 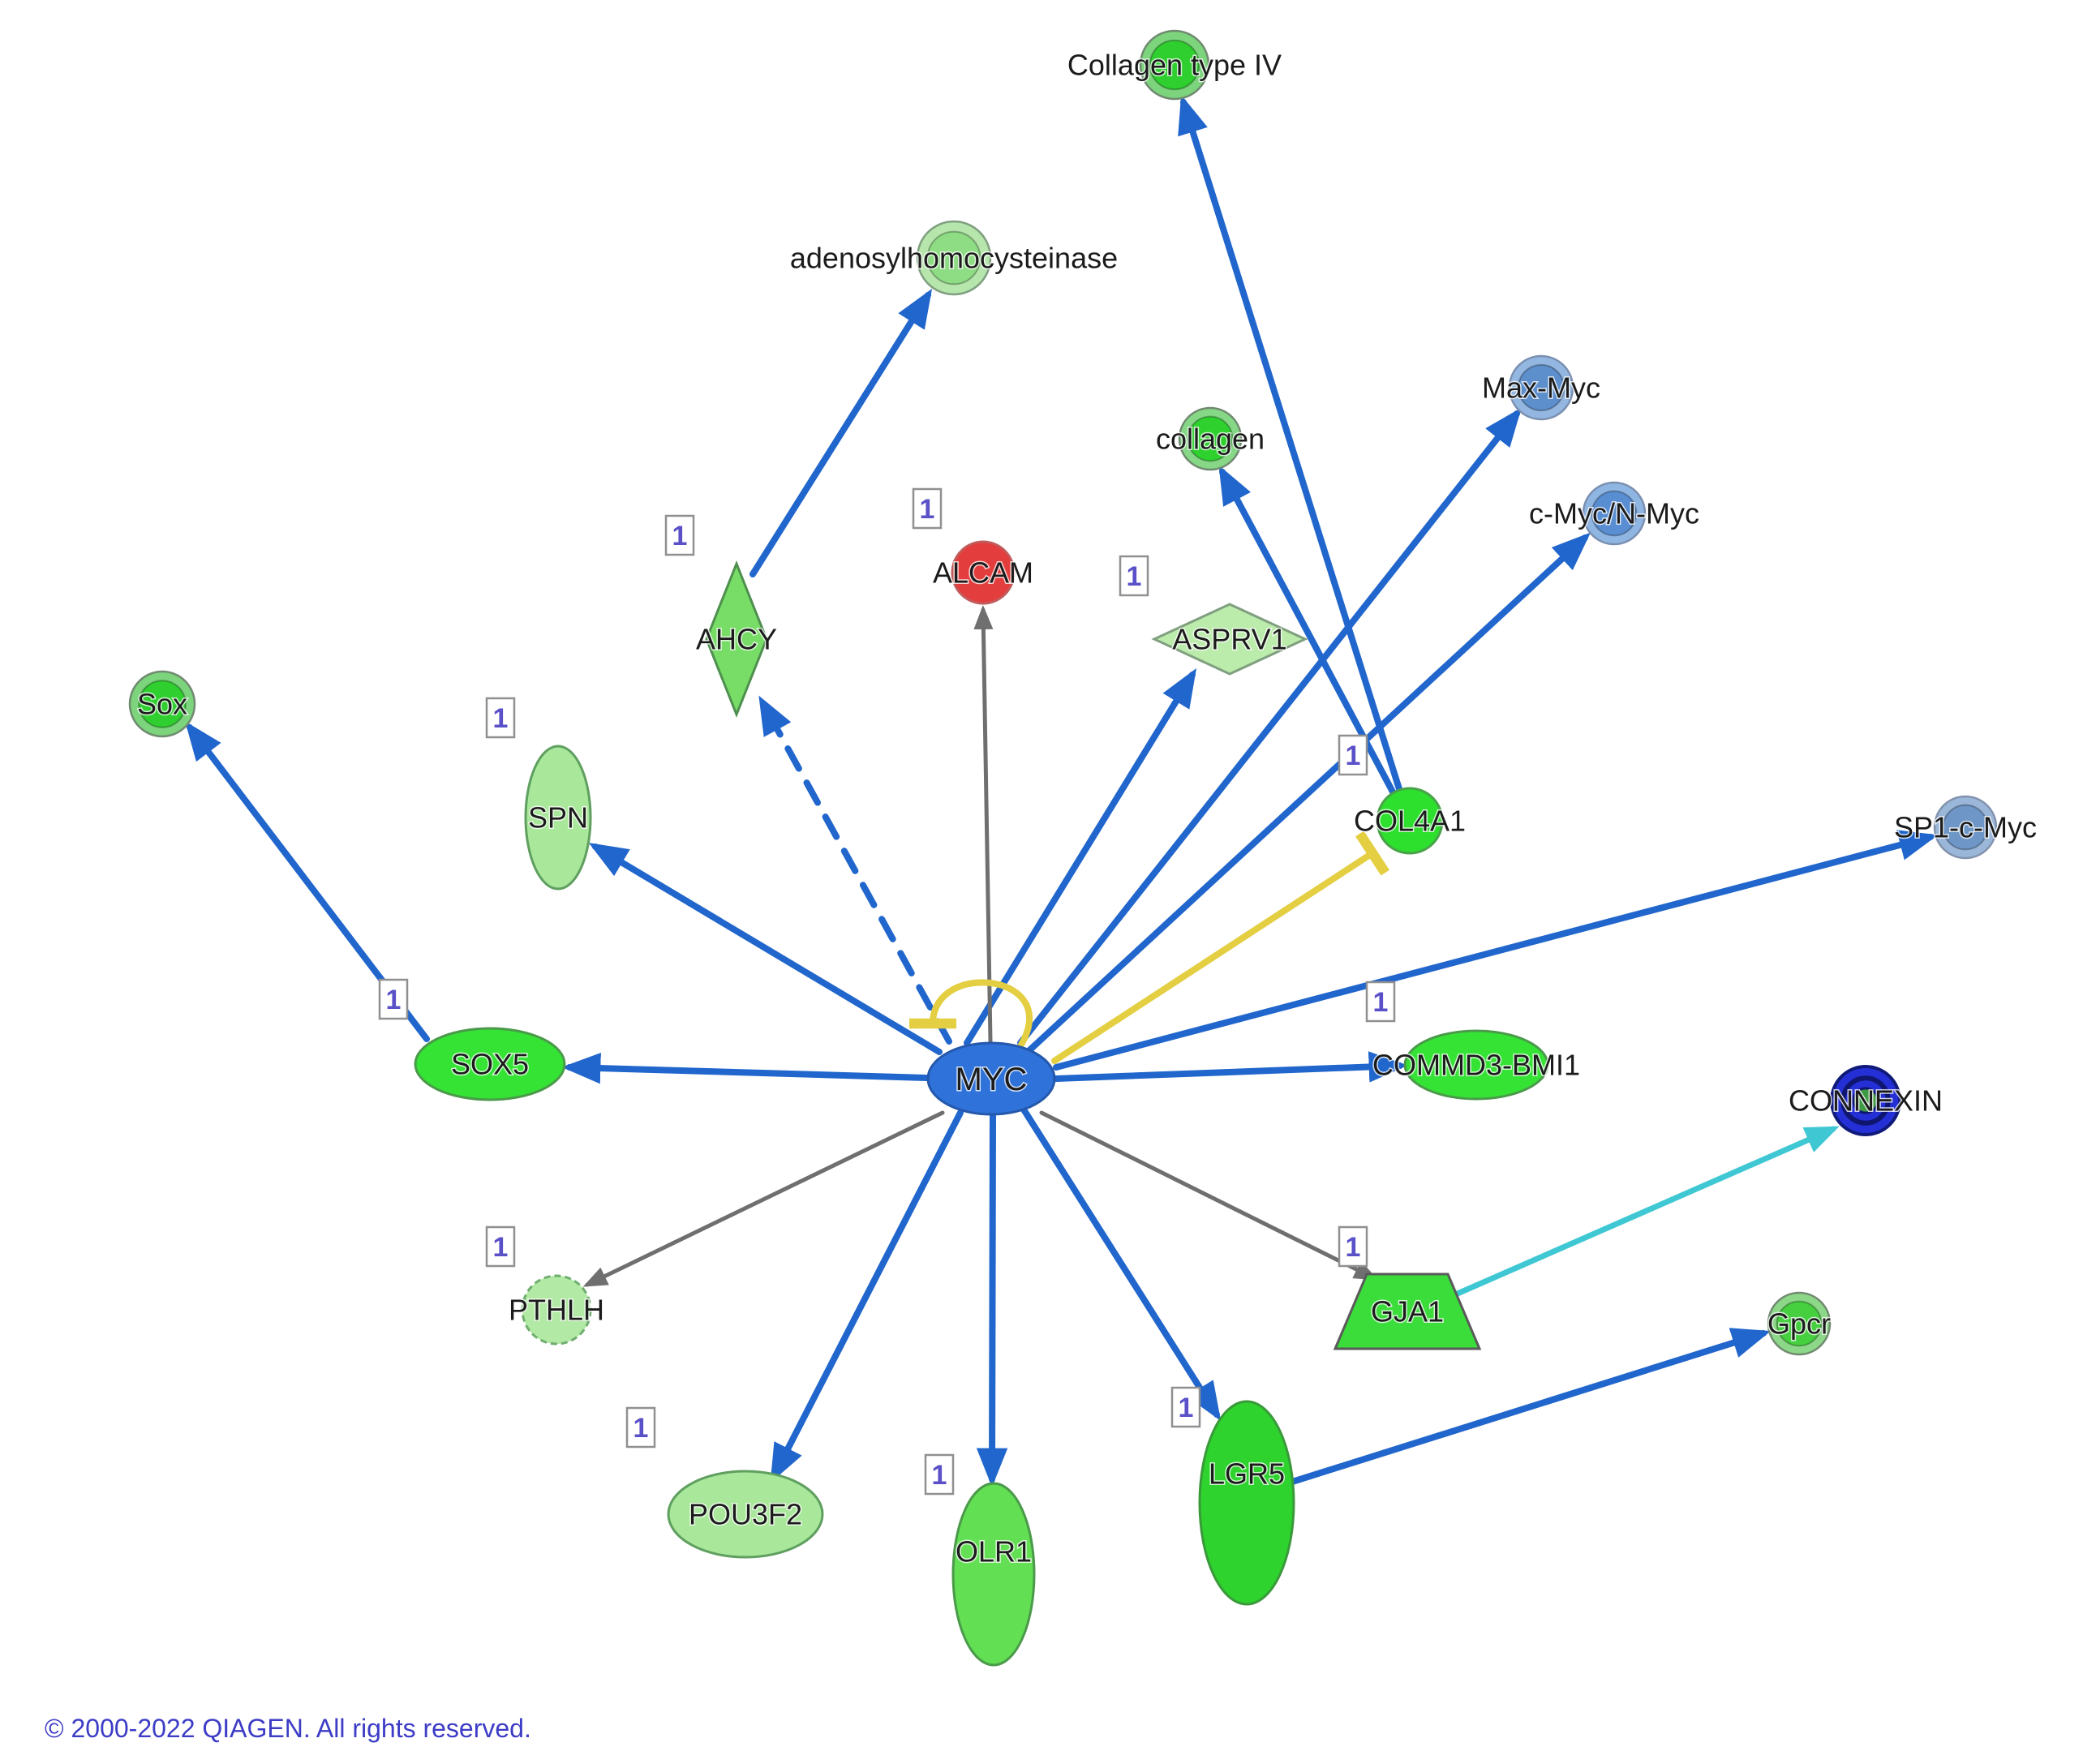 I want to click on node-col4a1, so click(x=1410, y=821).